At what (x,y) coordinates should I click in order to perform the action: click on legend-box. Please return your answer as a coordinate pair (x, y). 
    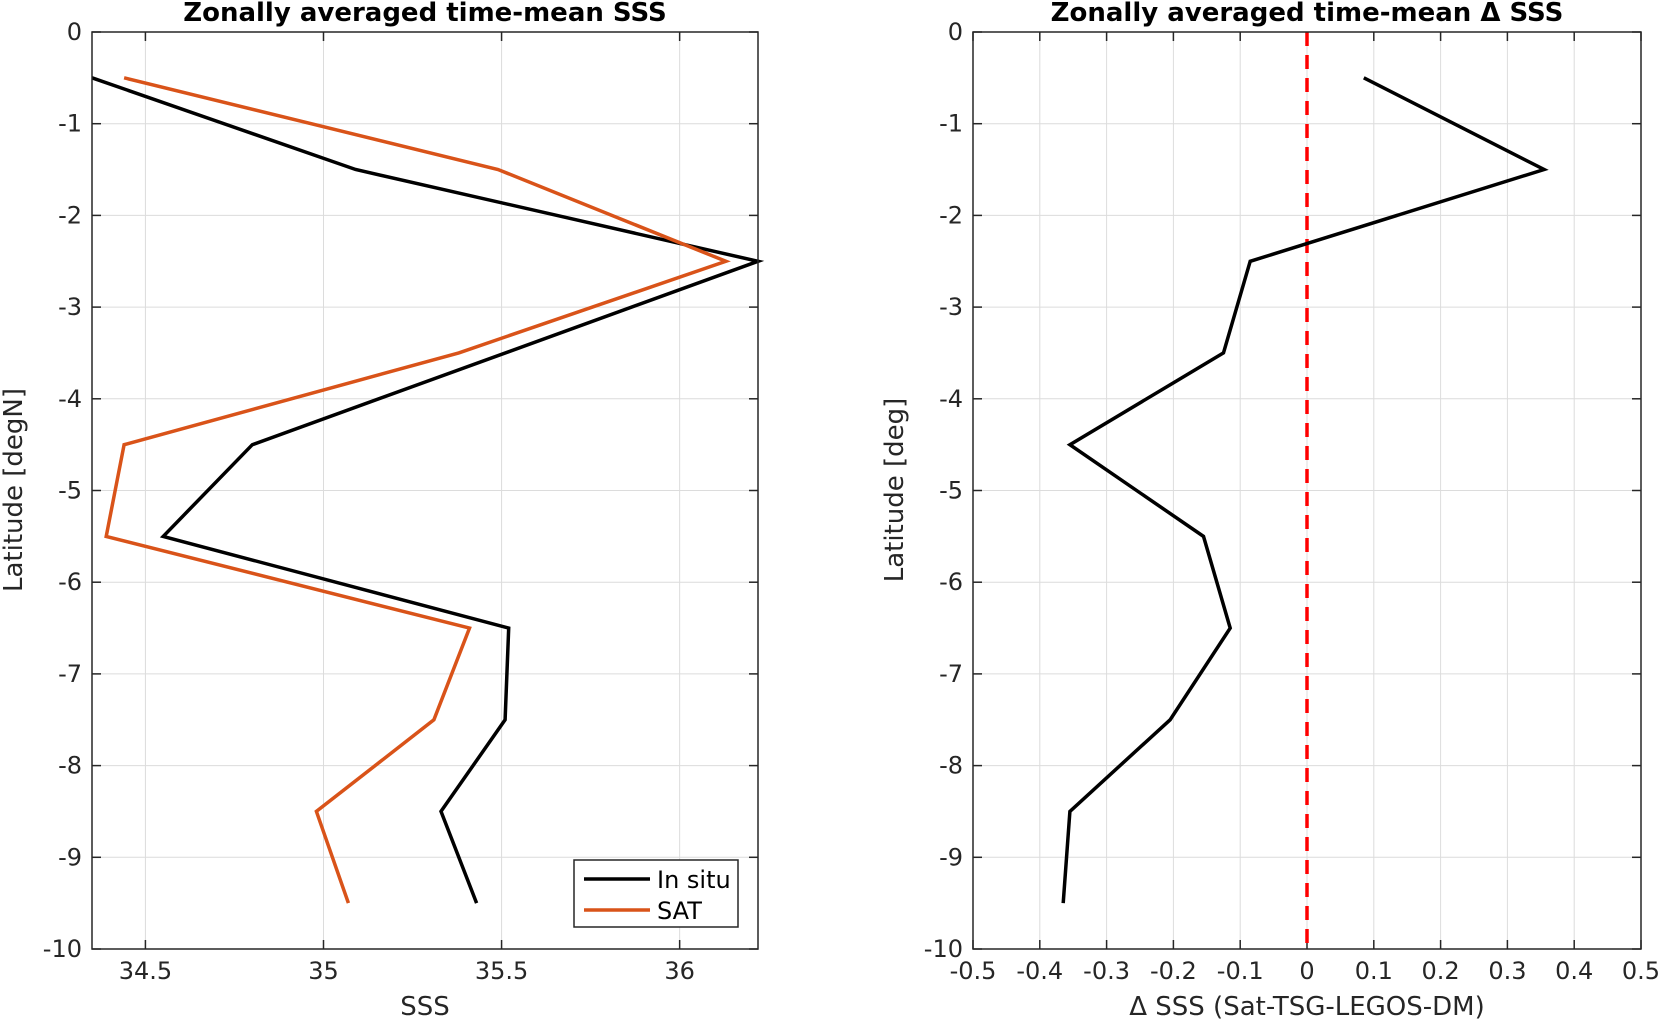
    Looking at the image, I should click on (656, 893).